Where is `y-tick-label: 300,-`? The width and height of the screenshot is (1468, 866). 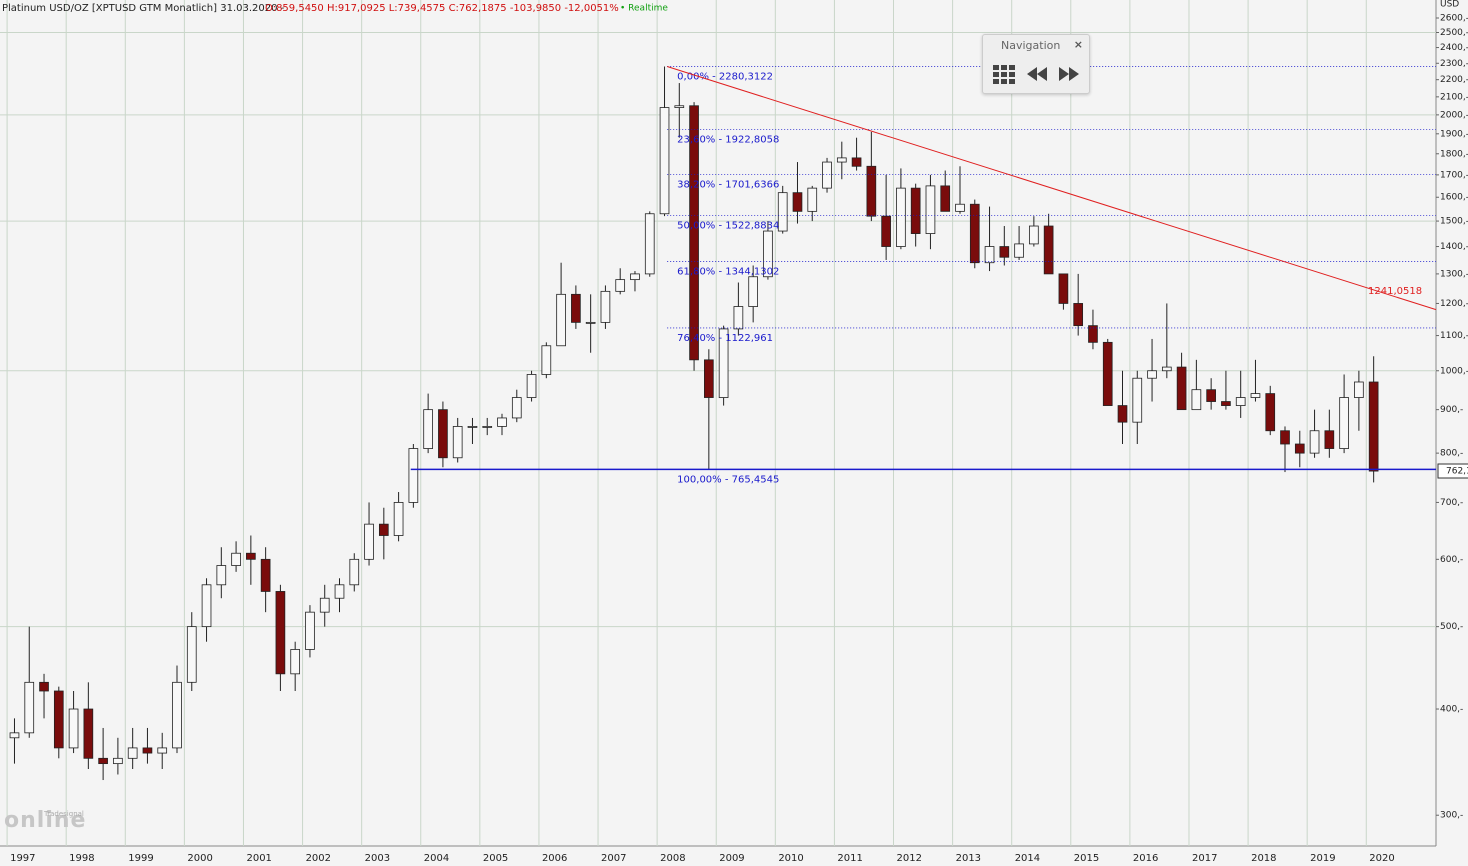
y-tick-label: 300,- is located at coordinates (1451, 816).